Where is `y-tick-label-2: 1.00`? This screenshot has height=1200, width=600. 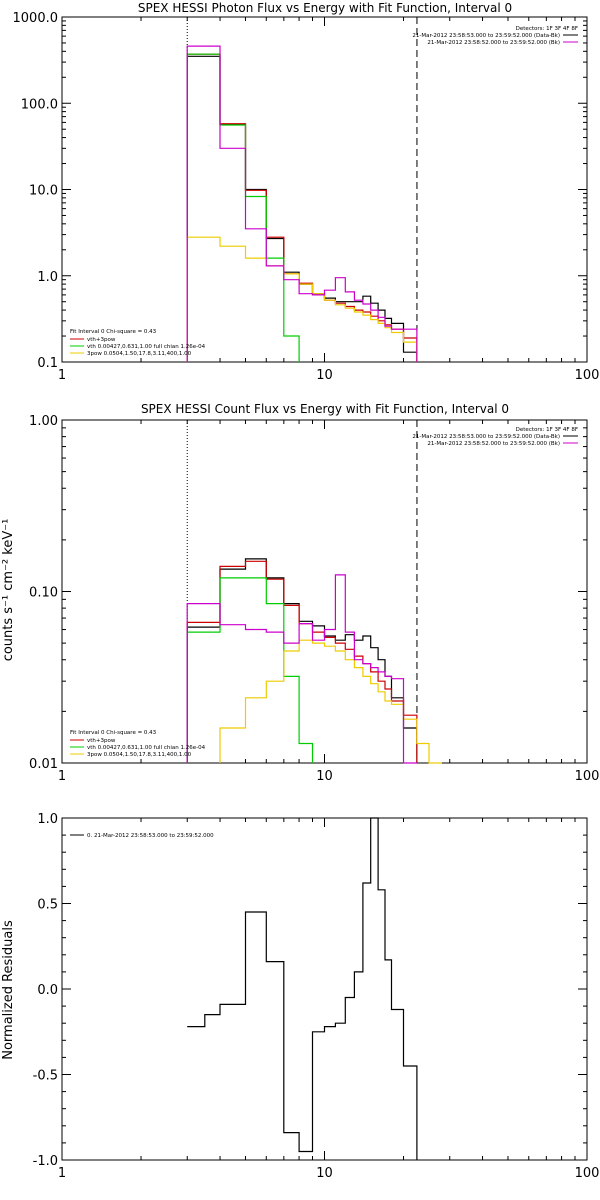
y-tick-label-2: 1.00 is located at coordinates (43, 421).